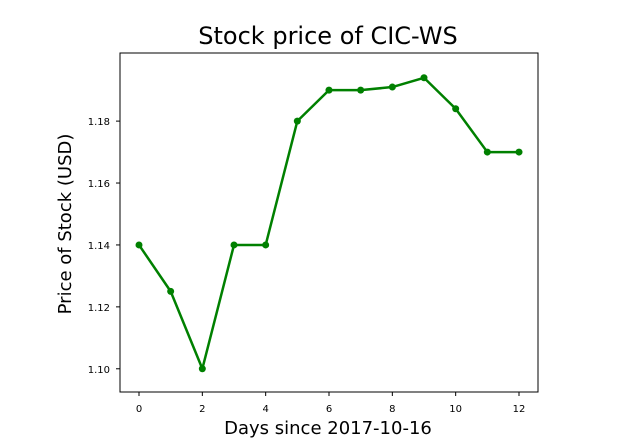 The image size is (640, 440). I want to click on x-tick-label: 0, so click(139, 409).